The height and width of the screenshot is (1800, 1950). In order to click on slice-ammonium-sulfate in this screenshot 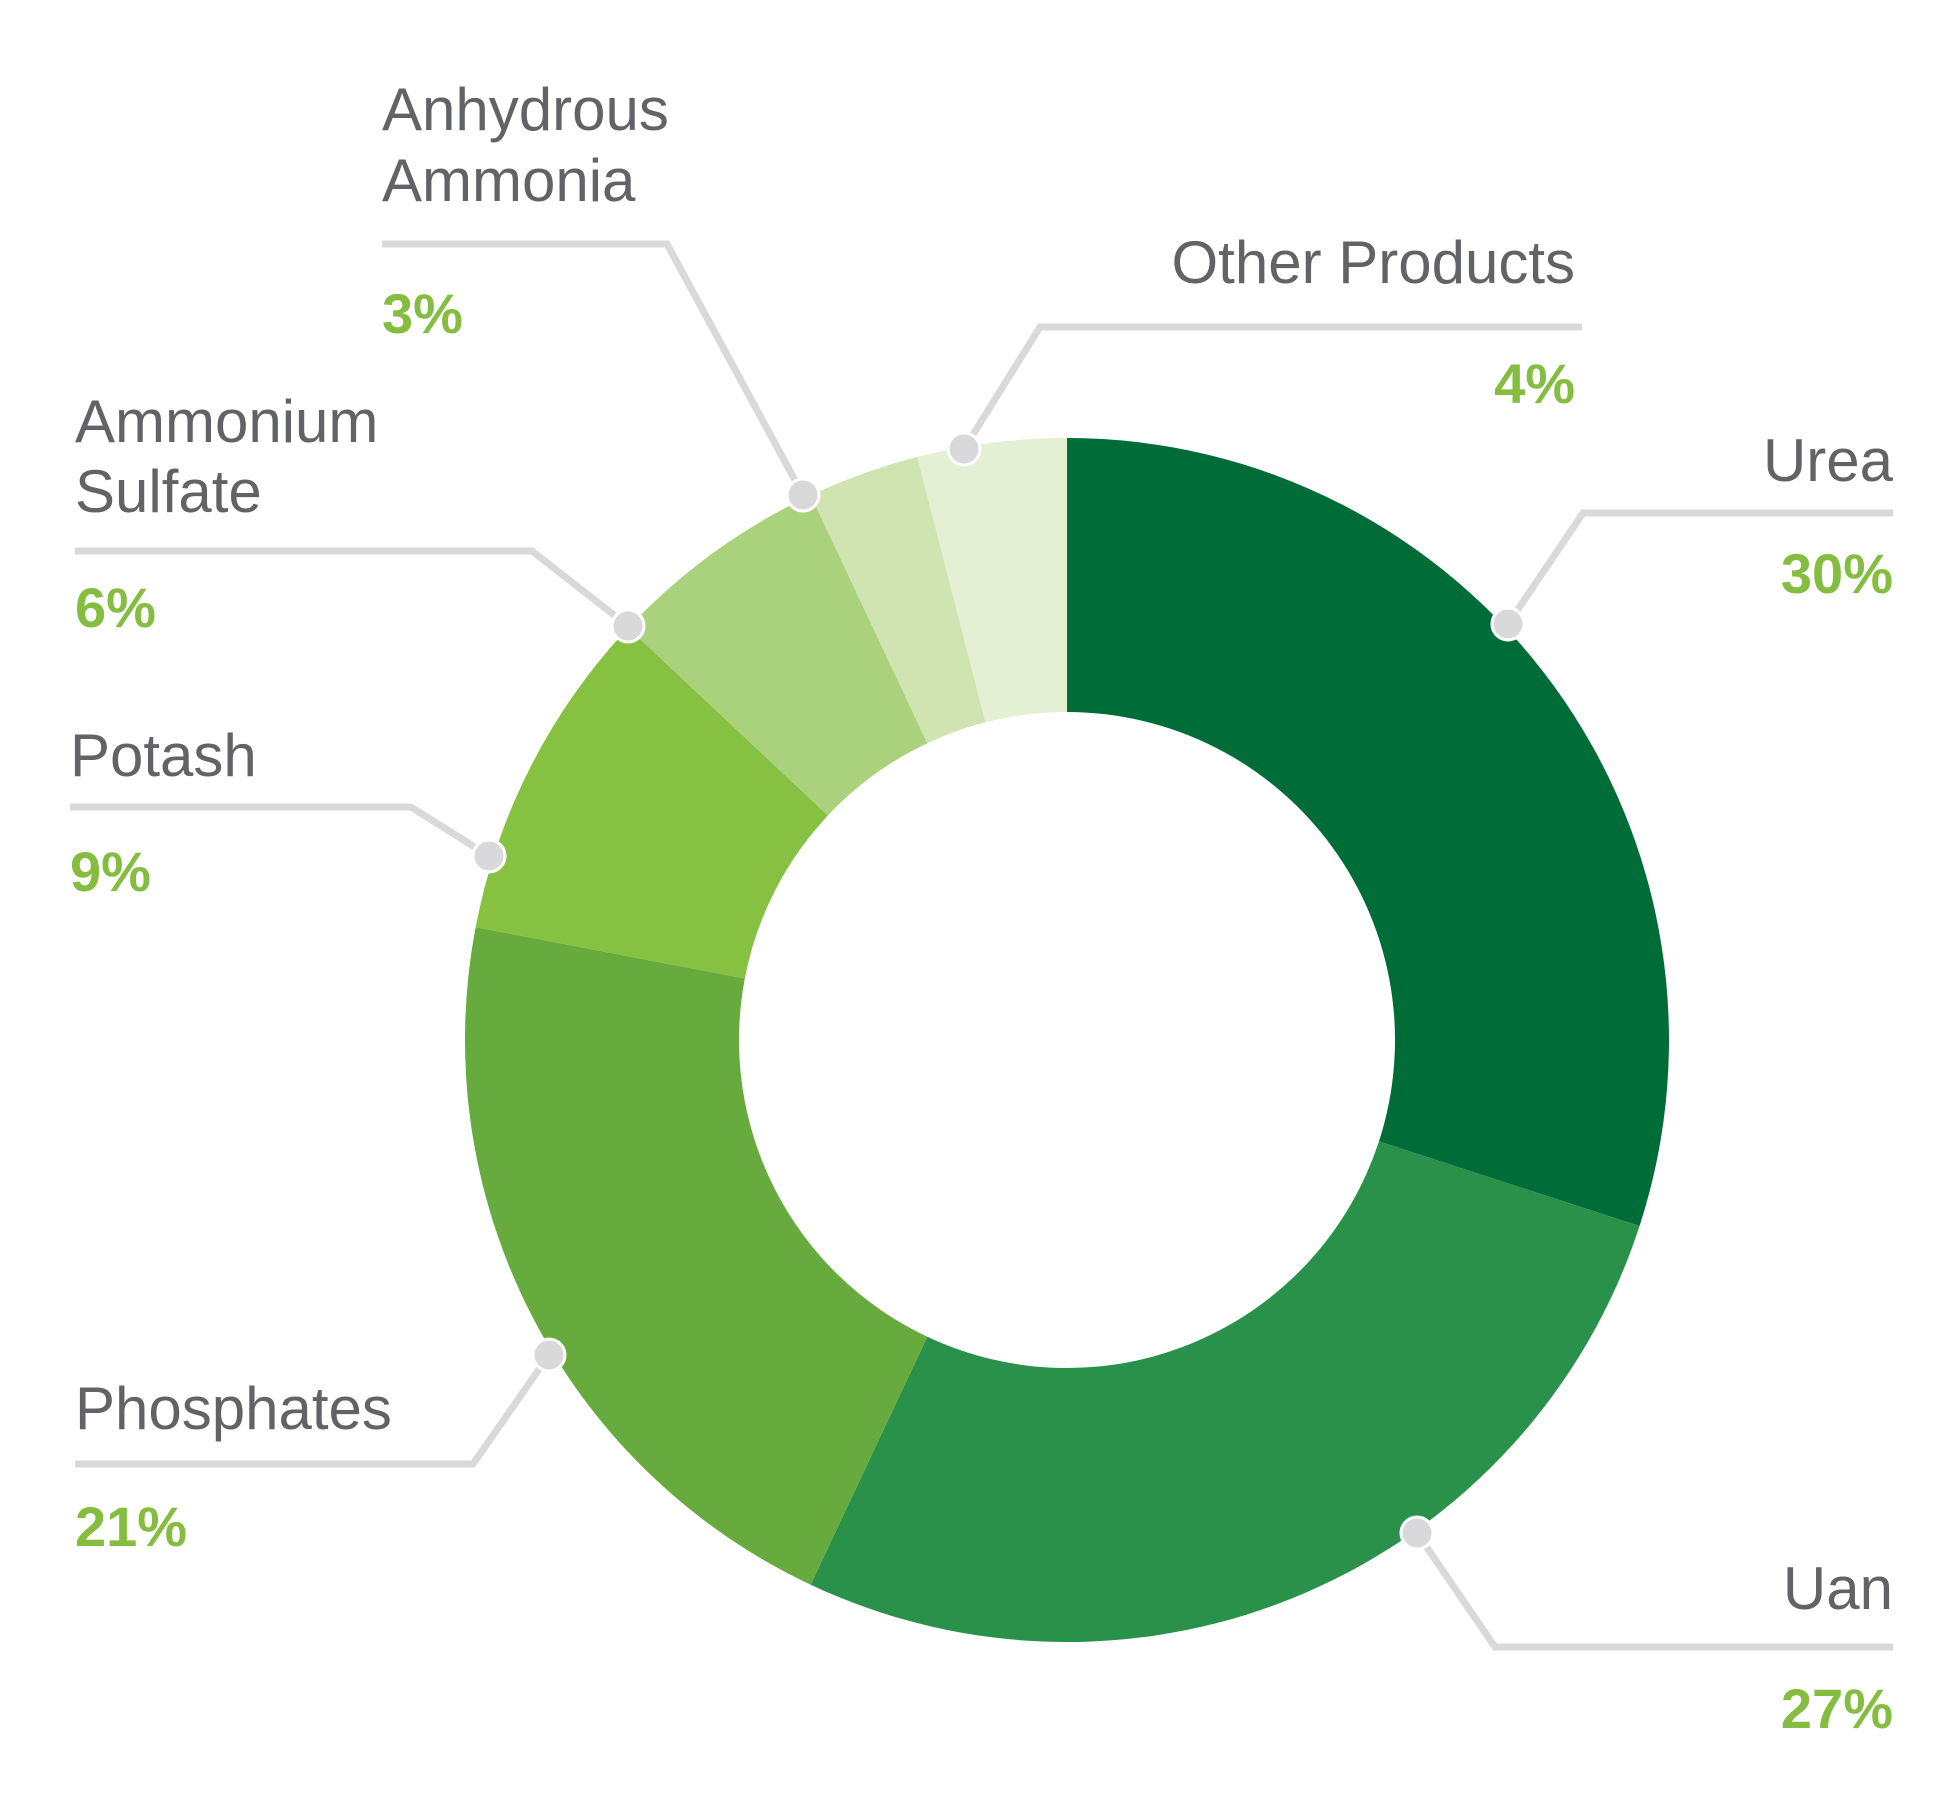, I will do `click(778, 655)`.